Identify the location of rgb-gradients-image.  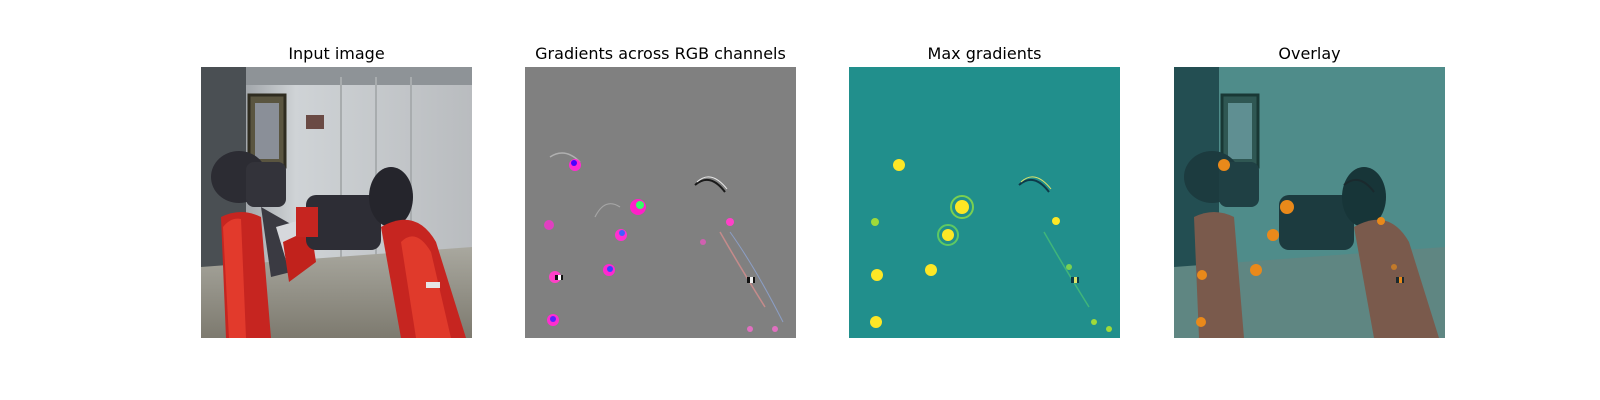
(660, 202).